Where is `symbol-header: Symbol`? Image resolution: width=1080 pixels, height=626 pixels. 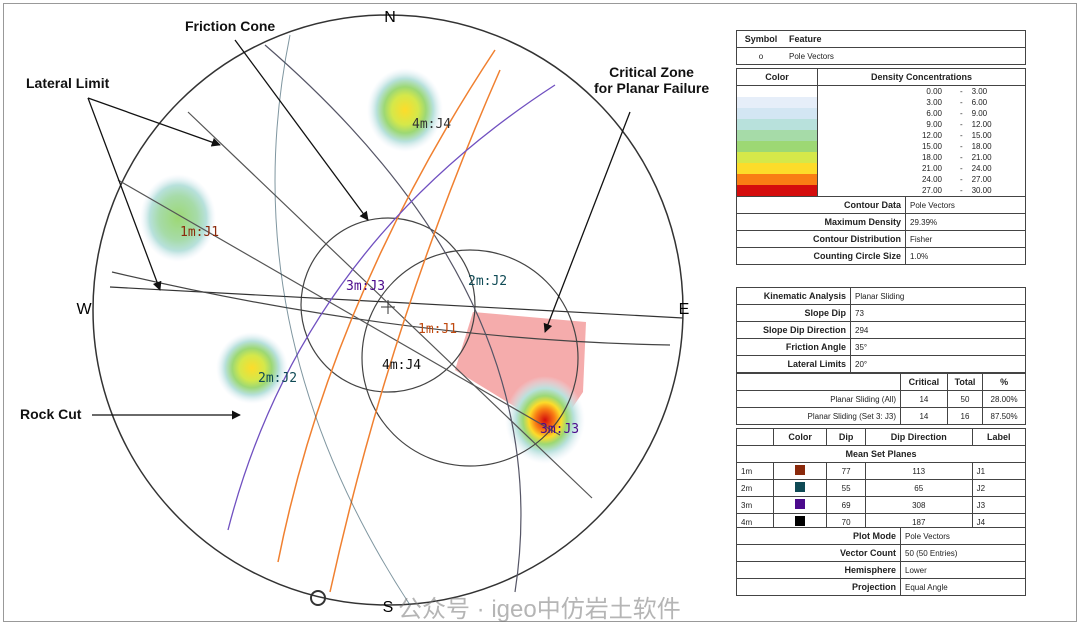 symbol-header: Symbol is located at coordinates (760, 39).